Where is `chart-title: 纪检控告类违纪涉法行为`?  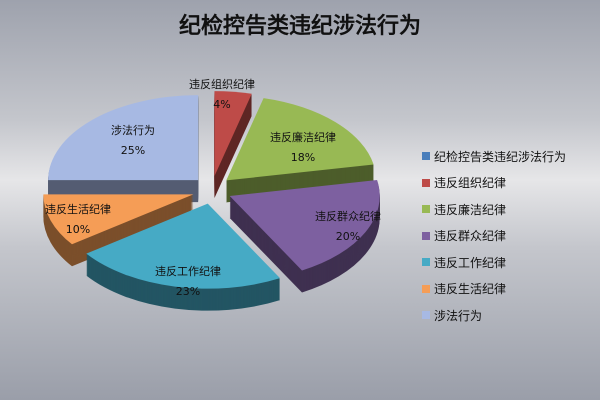 chart-title: 纪检控告类违纪涉法行为 is located at coordinates (299, 26).